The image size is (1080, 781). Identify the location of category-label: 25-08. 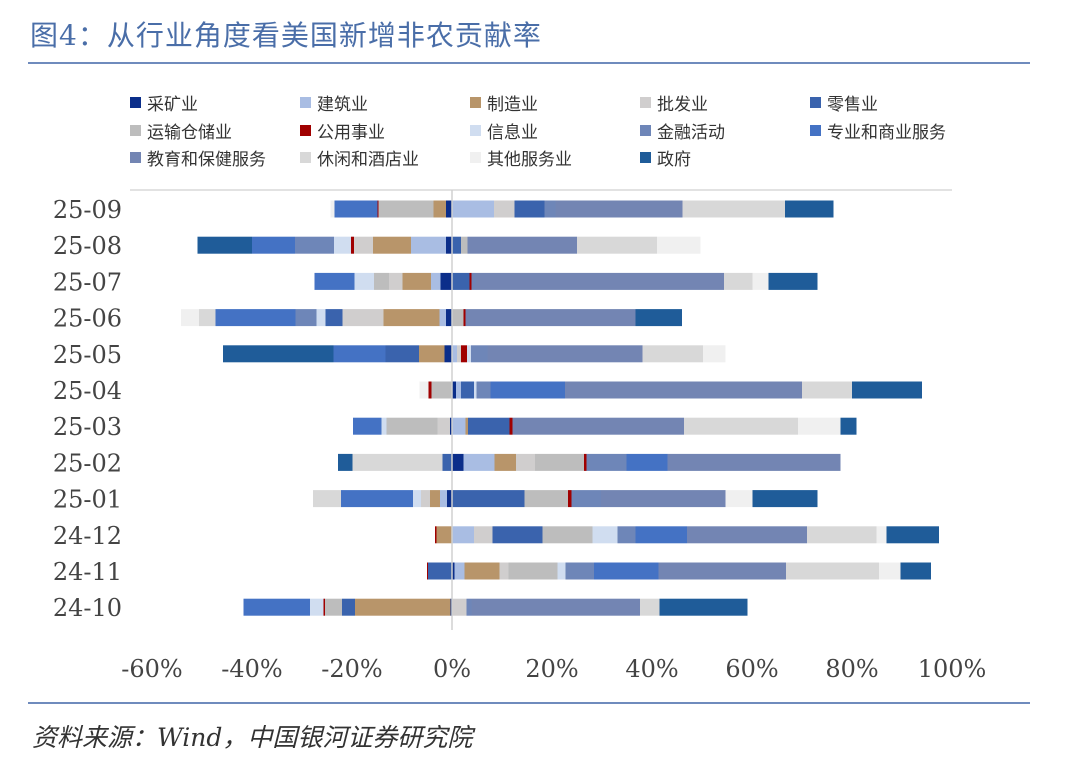
(87, 246).